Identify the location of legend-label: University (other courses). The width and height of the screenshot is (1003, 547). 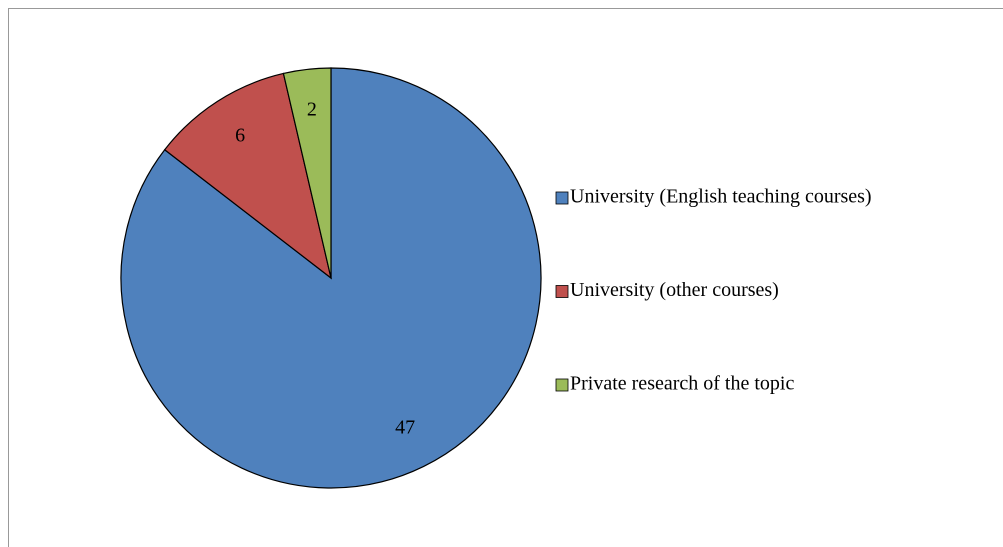
(674, 290).